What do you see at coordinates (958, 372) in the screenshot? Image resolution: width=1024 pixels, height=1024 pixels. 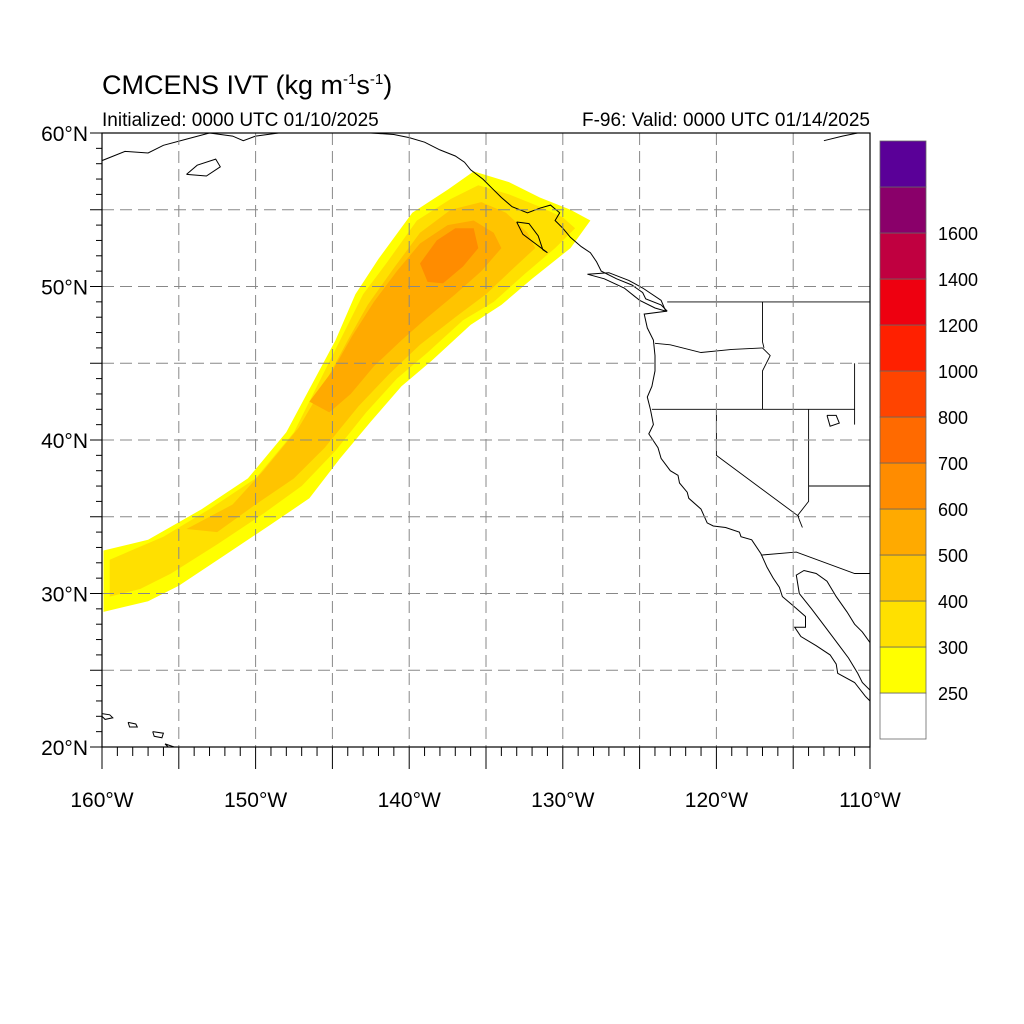 I see `colorbar-label: 1000` at bounding box center [958, 372].